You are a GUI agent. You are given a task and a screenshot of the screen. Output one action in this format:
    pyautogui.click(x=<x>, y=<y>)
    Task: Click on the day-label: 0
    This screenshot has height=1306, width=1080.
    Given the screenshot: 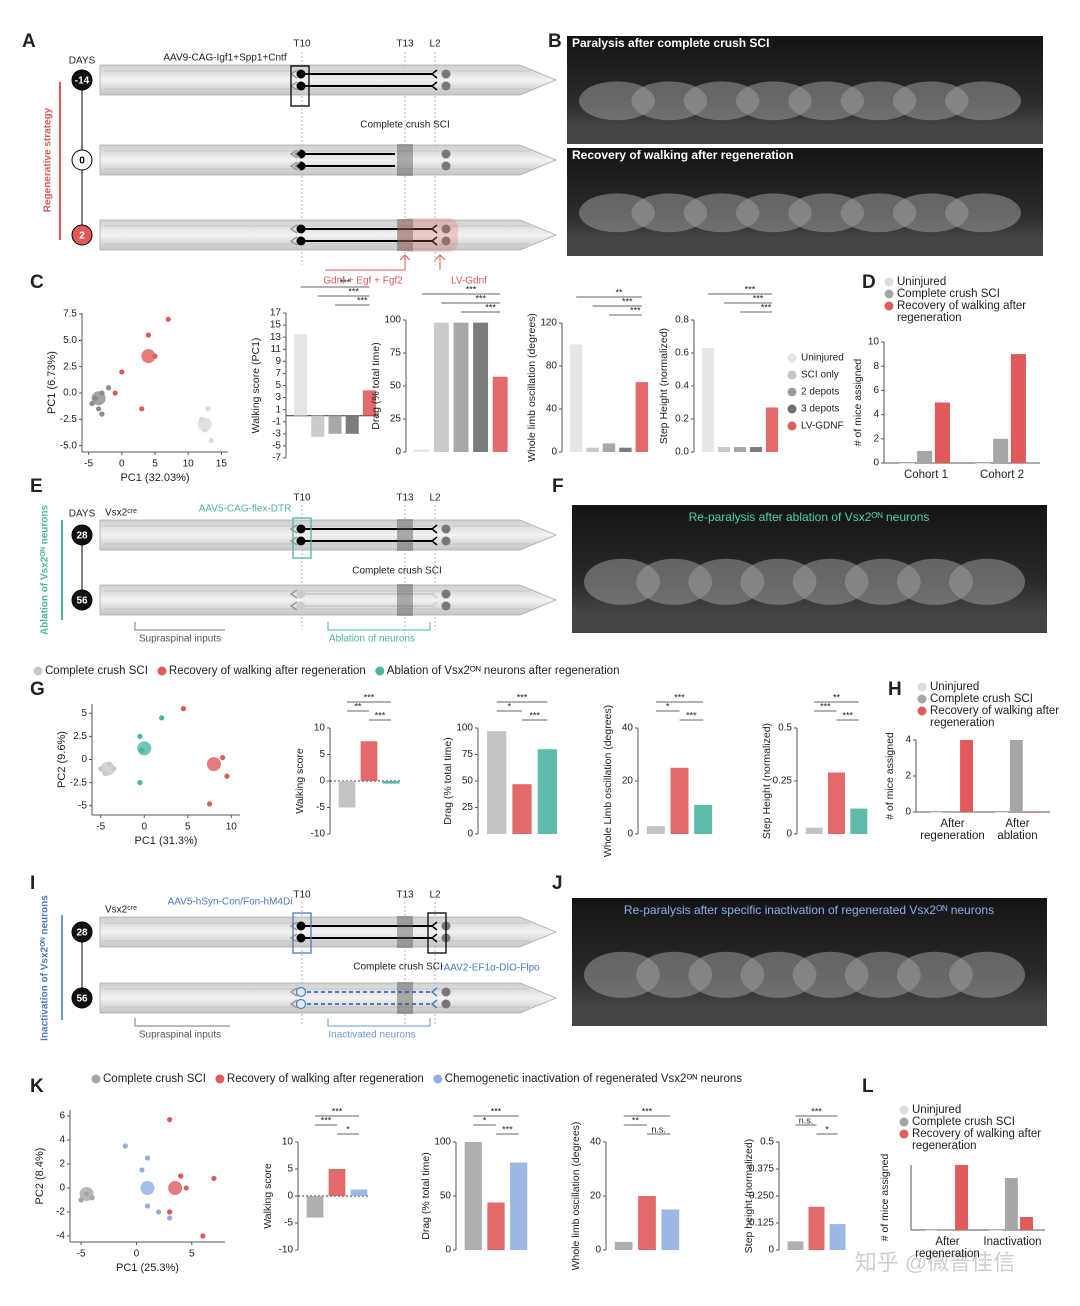 What is the action you would take?
    pyautogui.click(x=82, y=161)
    